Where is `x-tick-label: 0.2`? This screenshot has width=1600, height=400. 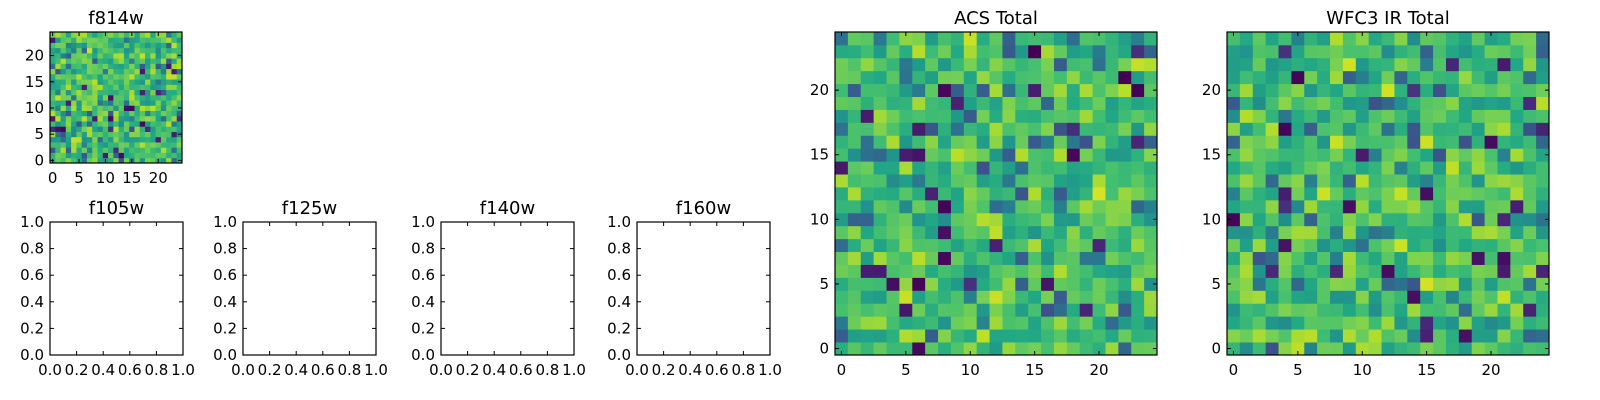 x-tick-label: 0.2 is located at coordinates (468, 370).